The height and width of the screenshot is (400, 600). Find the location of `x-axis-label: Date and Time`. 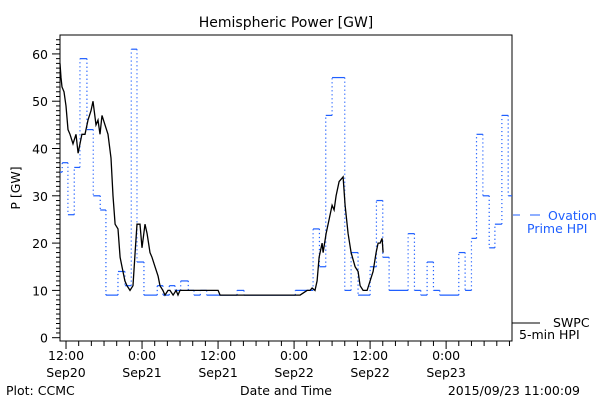

x-axis-label: Date and Time is located at coordinates (286, 390).